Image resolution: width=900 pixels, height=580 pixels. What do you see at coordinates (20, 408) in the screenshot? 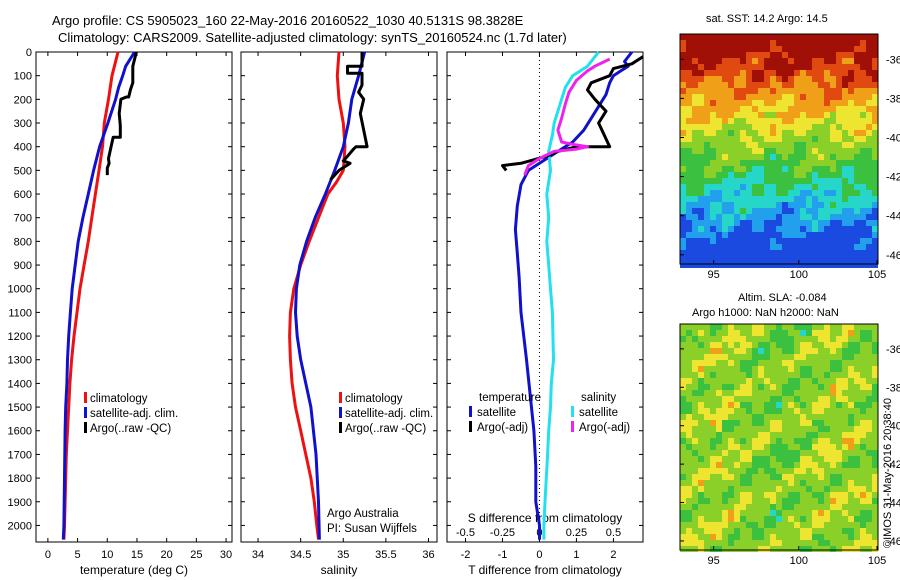
I see `y-tick-label: 1500` at bounding box center [20, 408].